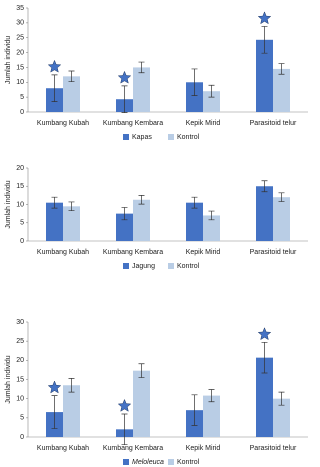  Describe the element at coordinates (148, 462) in the screenshot. I see `legend-label: Meloleuca` at that location.